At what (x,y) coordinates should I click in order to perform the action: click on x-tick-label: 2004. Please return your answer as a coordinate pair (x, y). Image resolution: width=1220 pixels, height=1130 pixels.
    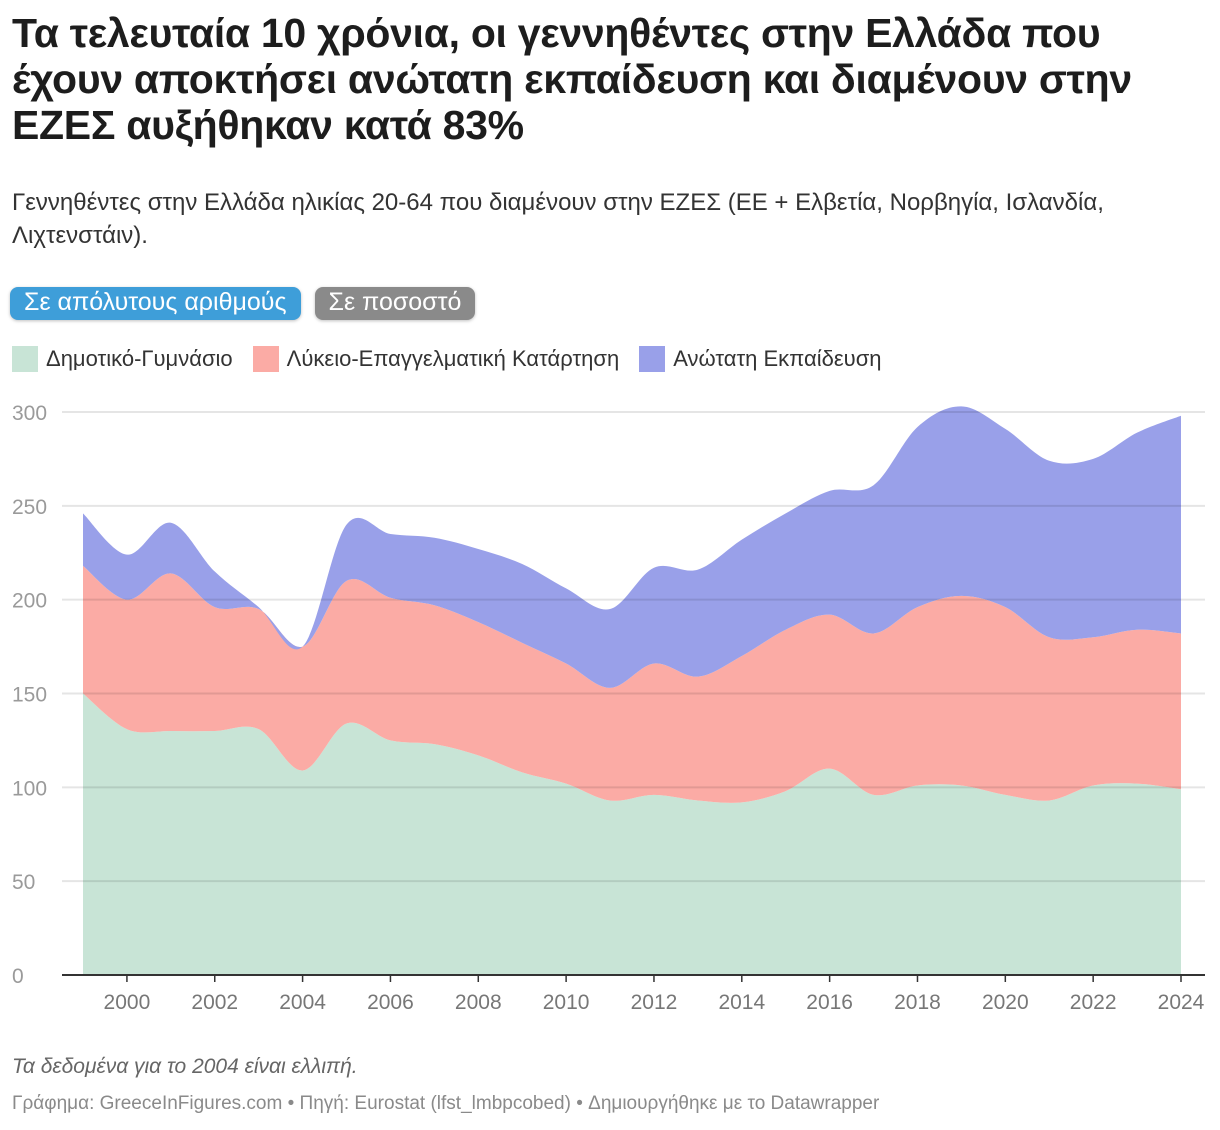
    Looking at the image, I should click on (302, 1002).